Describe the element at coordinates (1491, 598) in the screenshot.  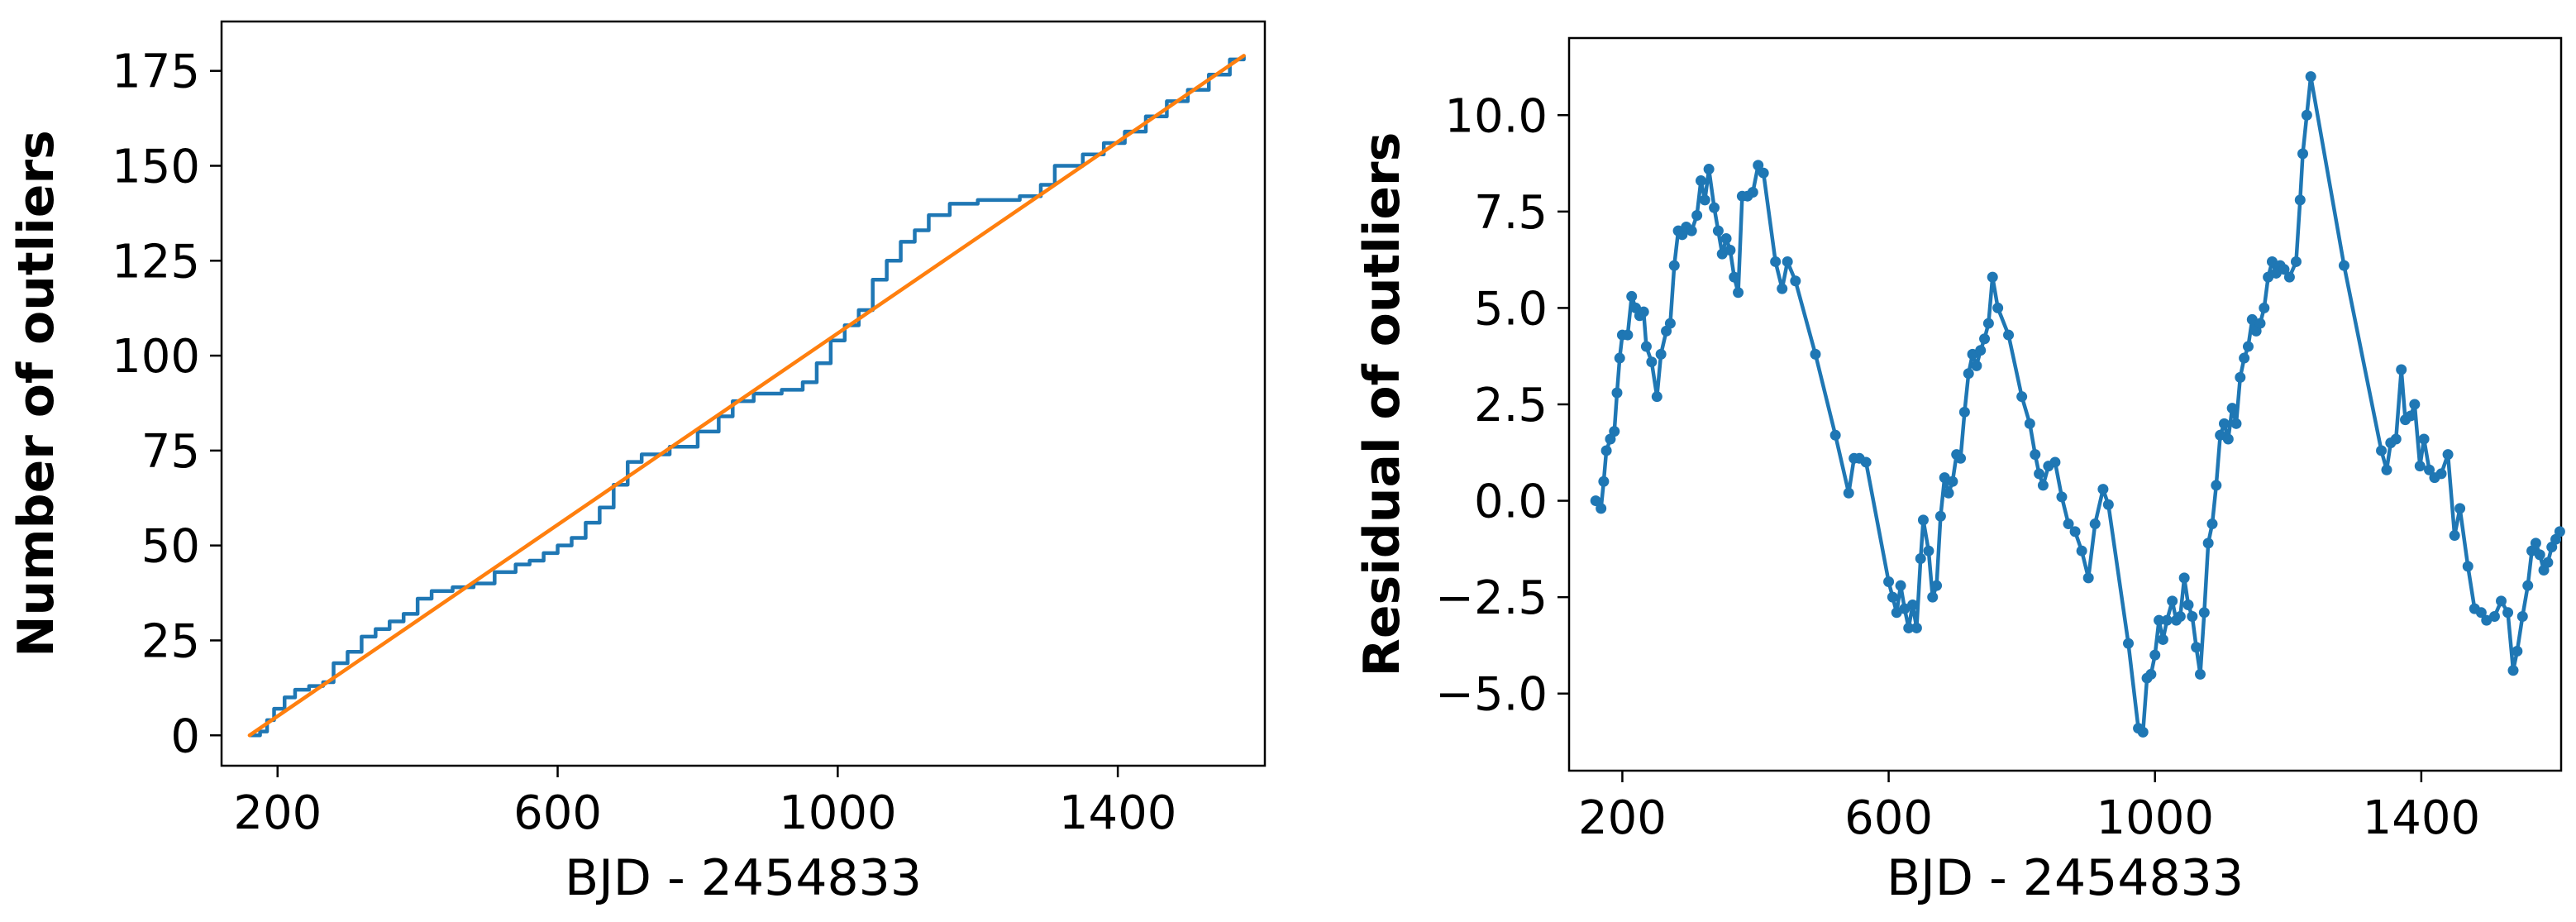
I see `y-tick-label: −2.5` at that location.